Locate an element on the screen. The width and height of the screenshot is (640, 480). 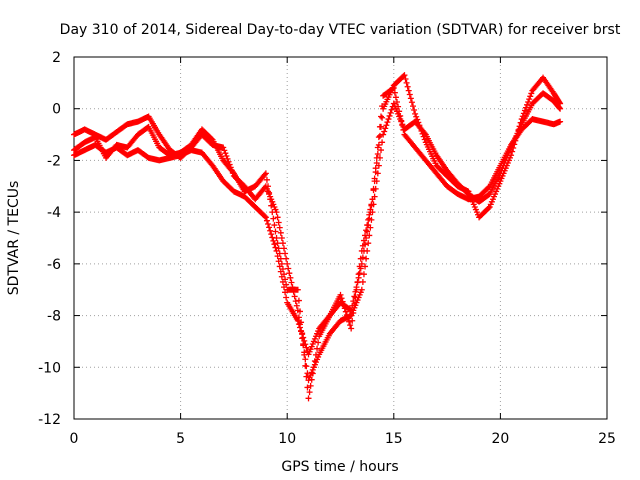
x-tick-label: 20 is located at coordinates (500, 439).